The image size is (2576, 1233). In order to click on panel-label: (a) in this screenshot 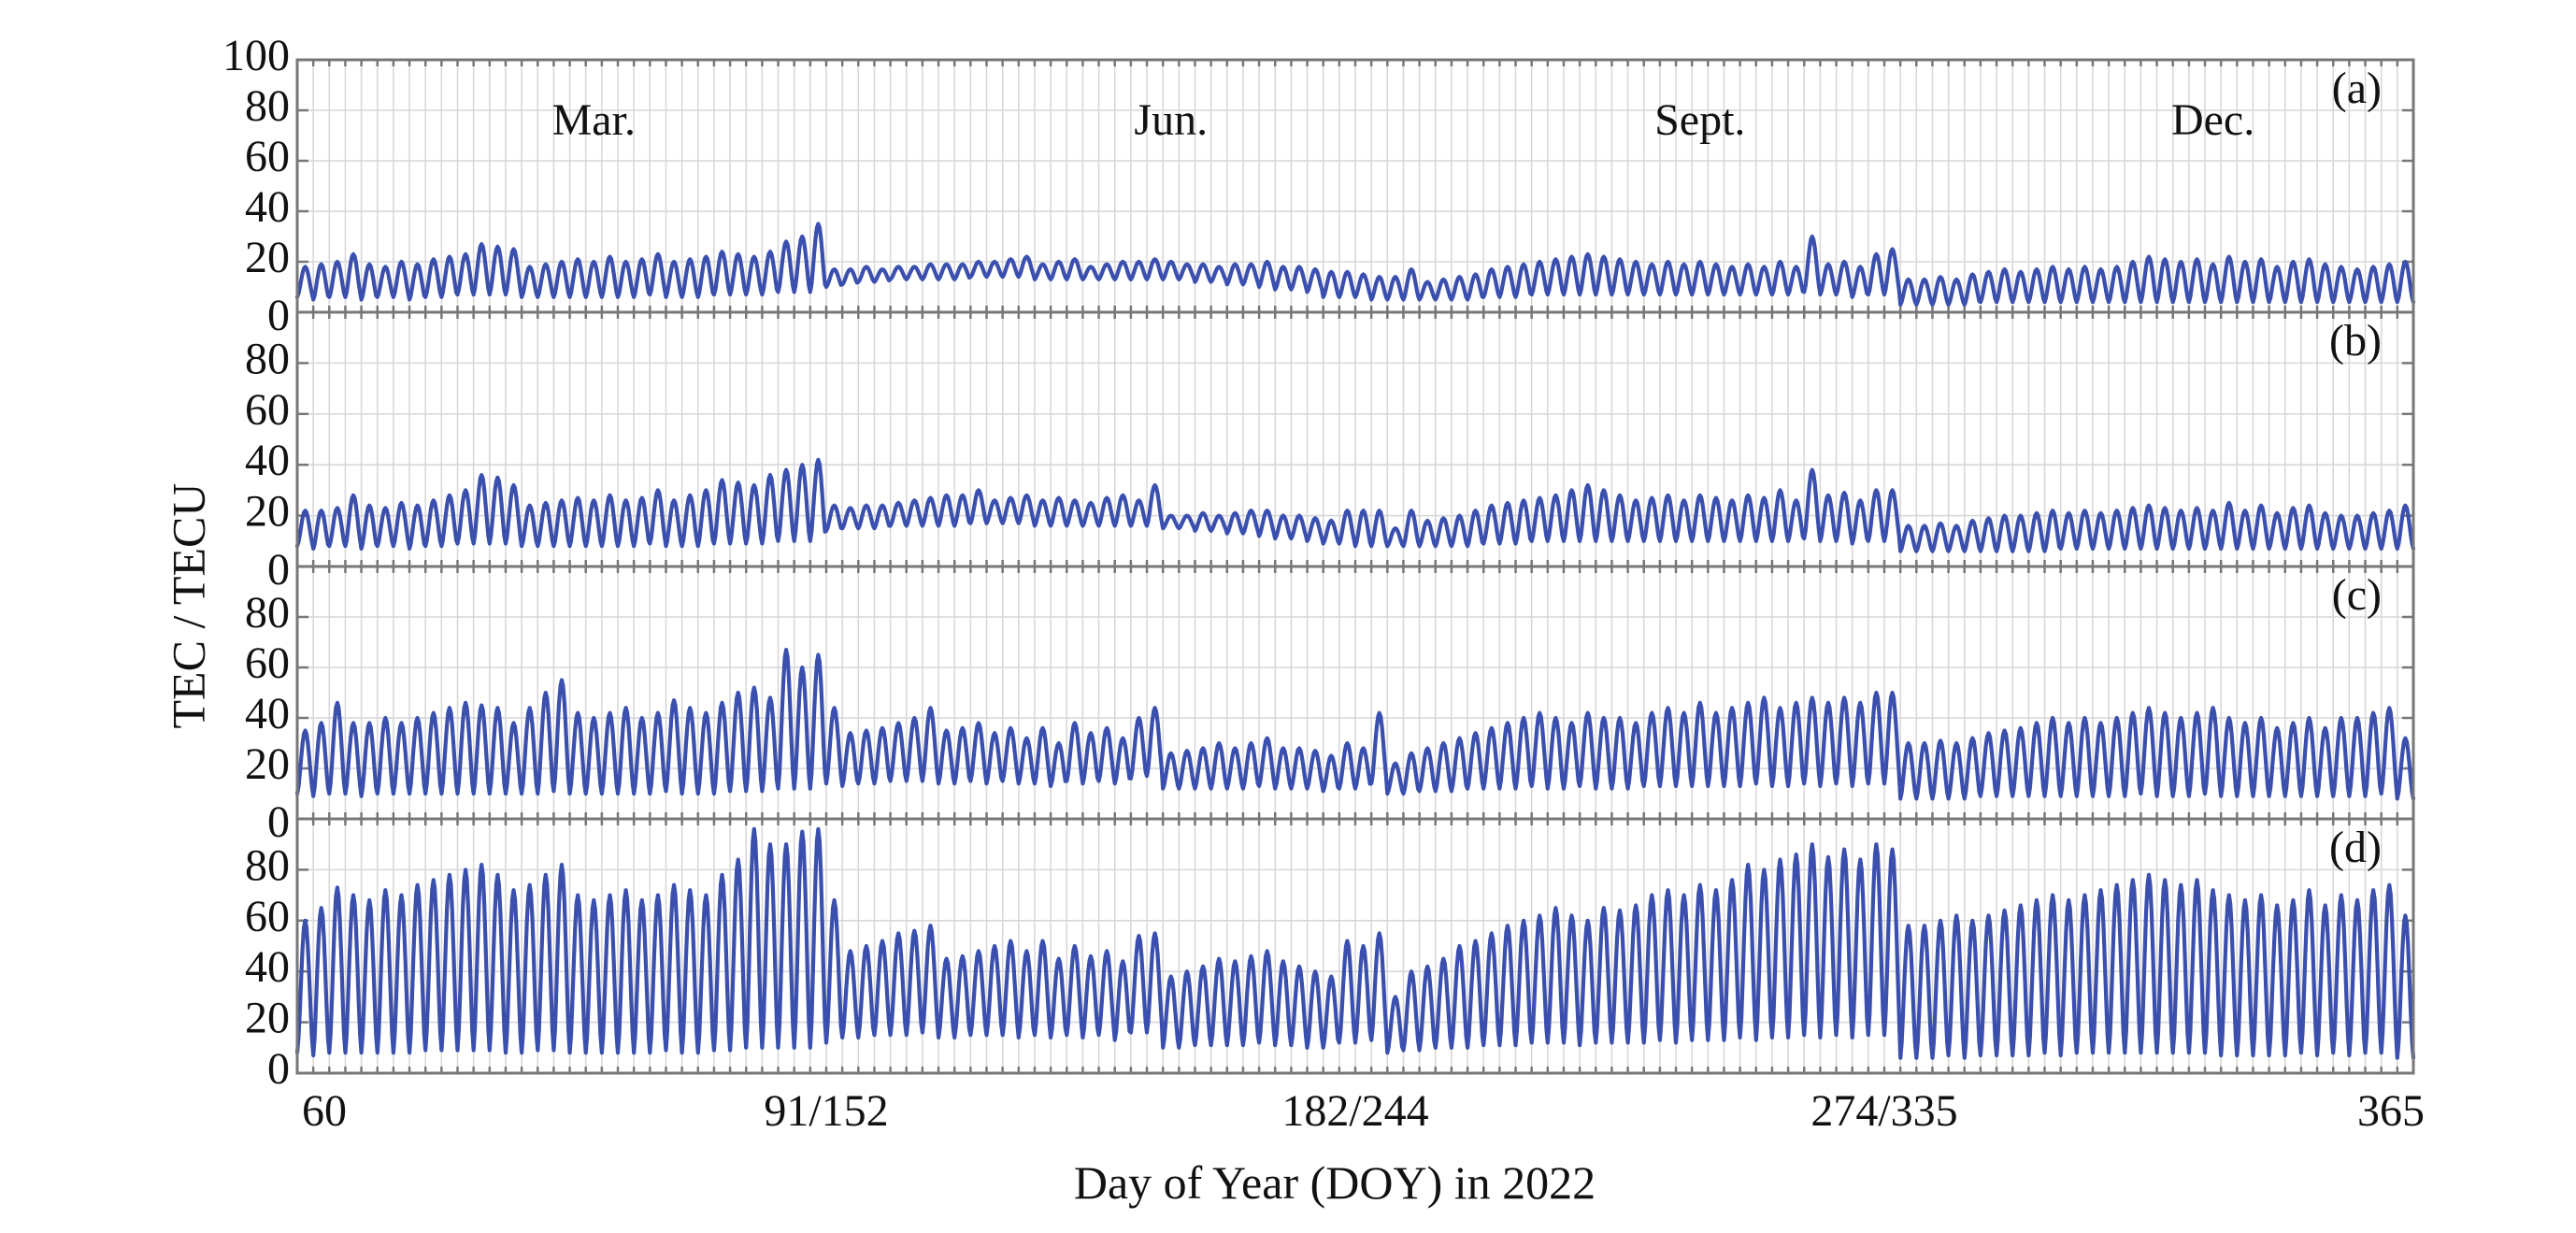, I will do `click(2357, 88)`.